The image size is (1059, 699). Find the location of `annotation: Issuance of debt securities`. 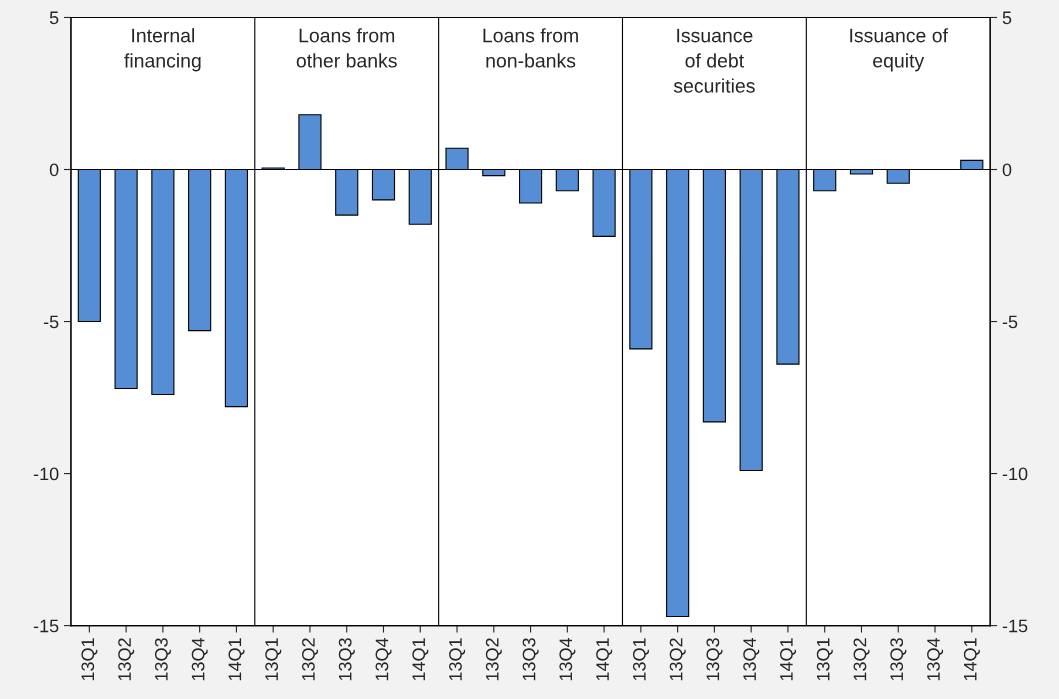

annotation: Issuance of debt securities is located at coordinates (714, 60).